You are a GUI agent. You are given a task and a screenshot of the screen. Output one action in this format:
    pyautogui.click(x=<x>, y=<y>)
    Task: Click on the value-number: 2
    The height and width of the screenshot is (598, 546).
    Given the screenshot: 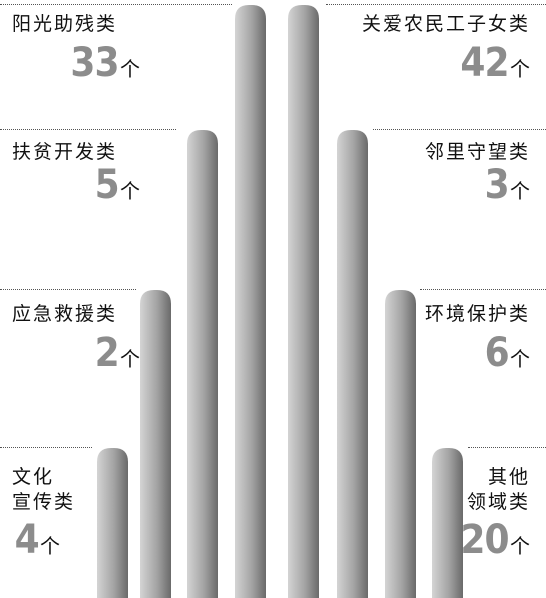 What is the action you would take?
    pyautogui.click(x=107, y=353)
    